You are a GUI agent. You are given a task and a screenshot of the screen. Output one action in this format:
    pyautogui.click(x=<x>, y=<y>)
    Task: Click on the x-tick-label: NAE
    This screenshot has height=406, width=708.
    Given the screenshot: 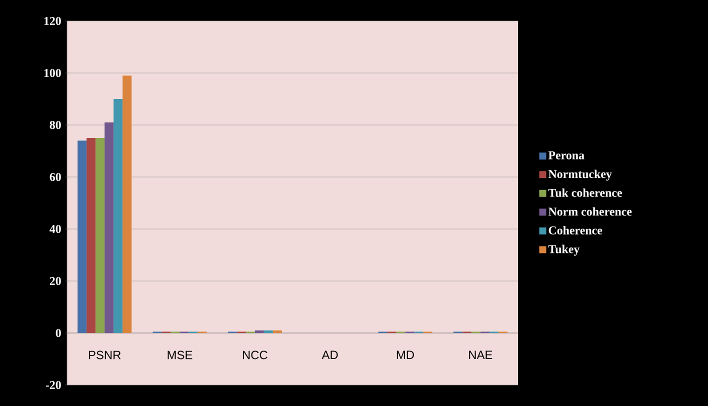 What is the action you would take?
    pyautogui.click(x=480, y=354)
    